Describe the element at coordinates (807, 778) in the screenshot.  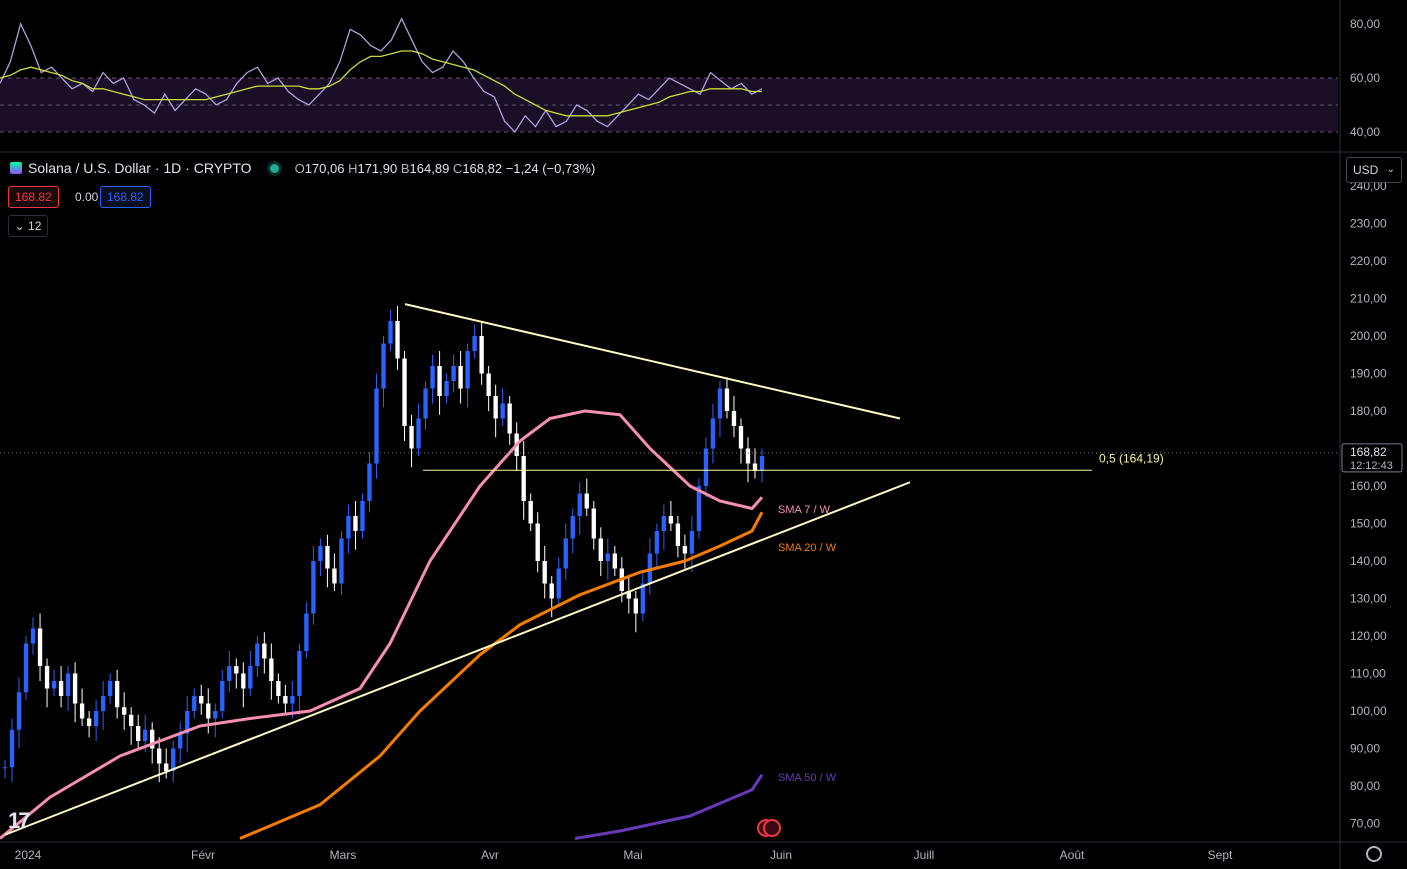
I see `sma50-label: SMA 50 / W` at that location.